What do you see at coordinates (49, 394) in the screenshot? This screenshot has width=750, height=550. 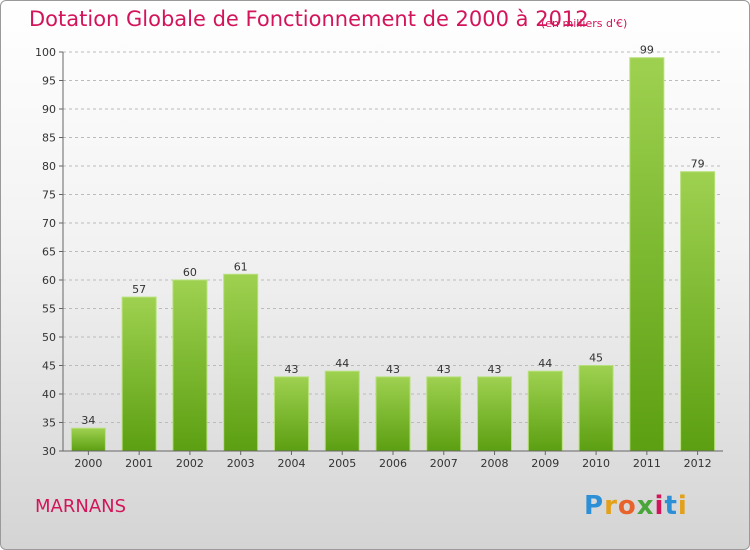 I see `y-tick-label: 40` at bounding box center [49, 394].